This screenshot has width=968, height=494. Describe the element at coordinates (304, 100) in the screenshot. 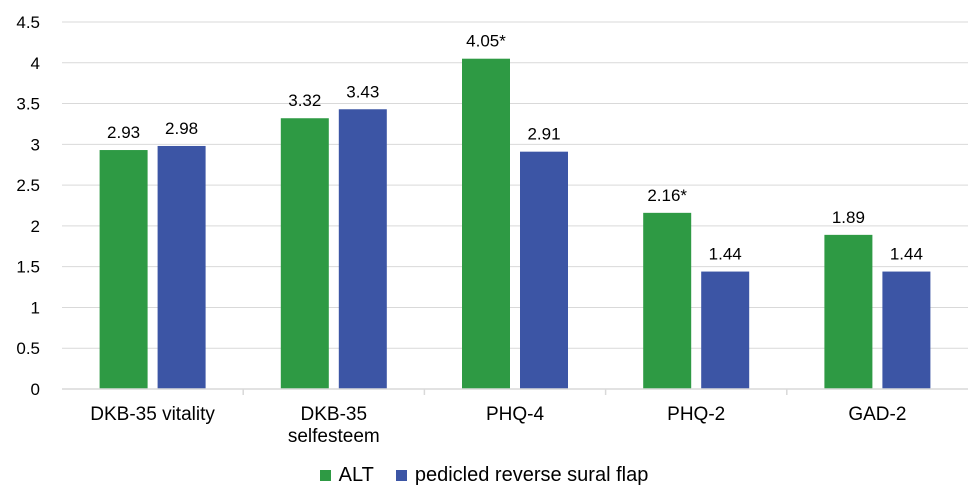

I see `data-label: 3.32` at that location.